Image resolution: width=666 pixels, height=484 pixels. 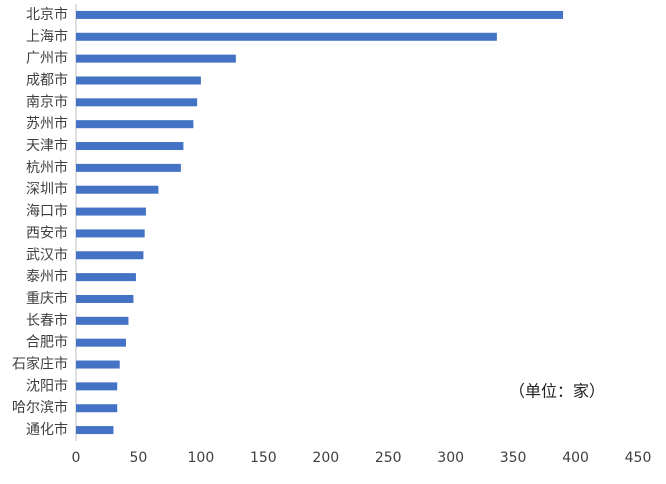 What do you see at coordinates (450, 458) in the screenshot?
I see `x-tick-label: 300` at bounding box center [450, 458].